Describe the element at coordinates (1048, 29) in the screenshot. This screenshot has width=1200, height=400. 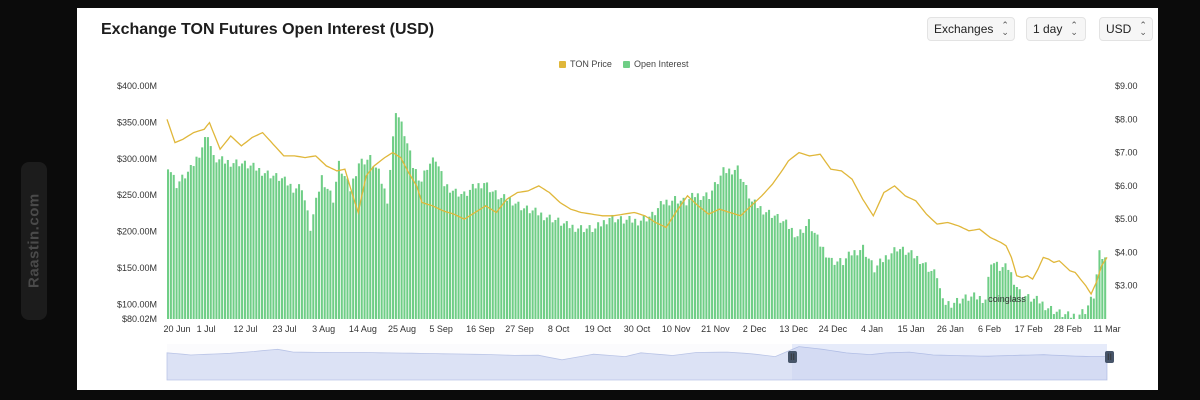
I see `interval-select-label: 1 day` at that location.